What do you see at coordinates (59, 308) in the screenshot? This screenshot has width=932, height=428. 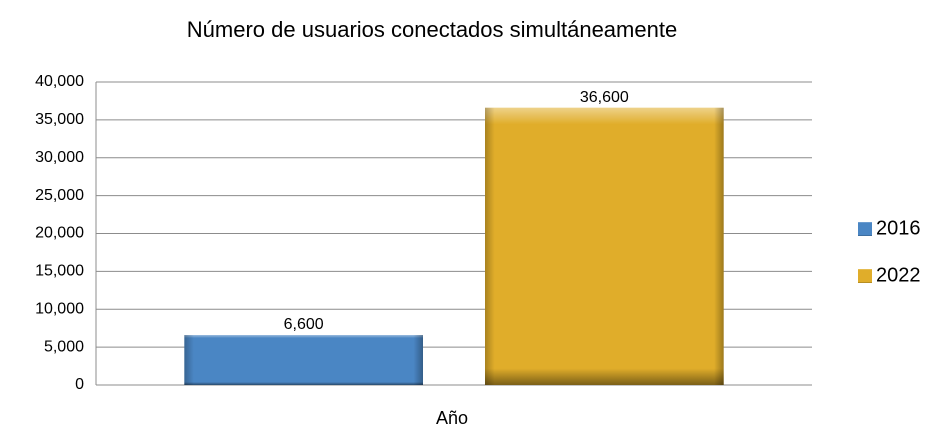 I see `y-tick-label: 10,000` at bounding box center [59, 308].